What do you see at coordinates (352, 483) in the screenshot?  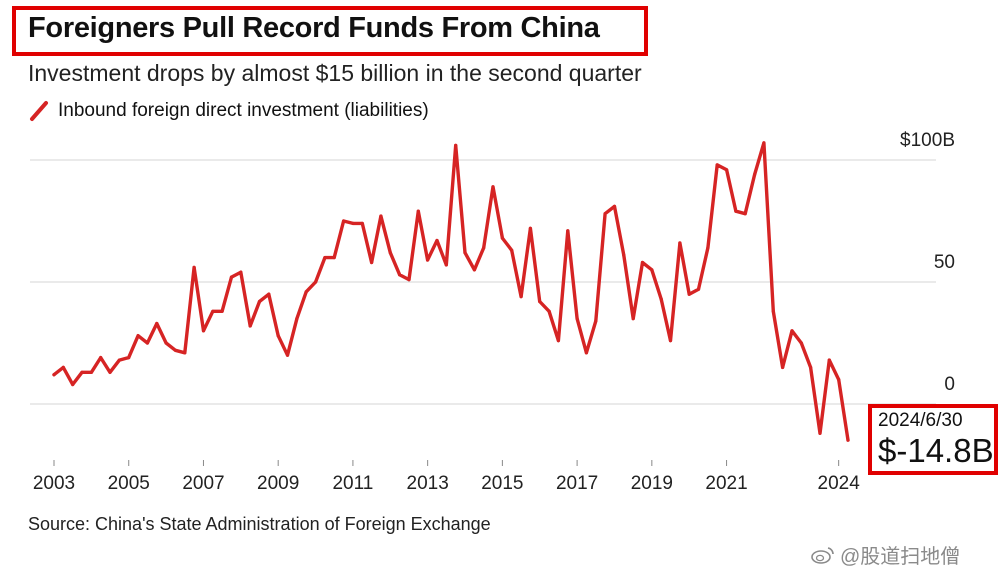 I see `x-tick-label: 2011` at bounding box center [352, 483].